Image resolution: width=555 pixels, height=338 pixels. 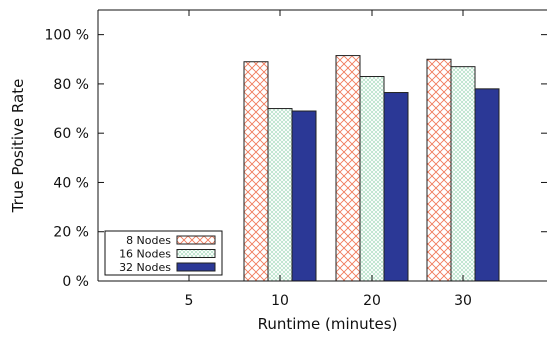 I want to click on y-tick-label: 0 %, so click(x=75, y=282).